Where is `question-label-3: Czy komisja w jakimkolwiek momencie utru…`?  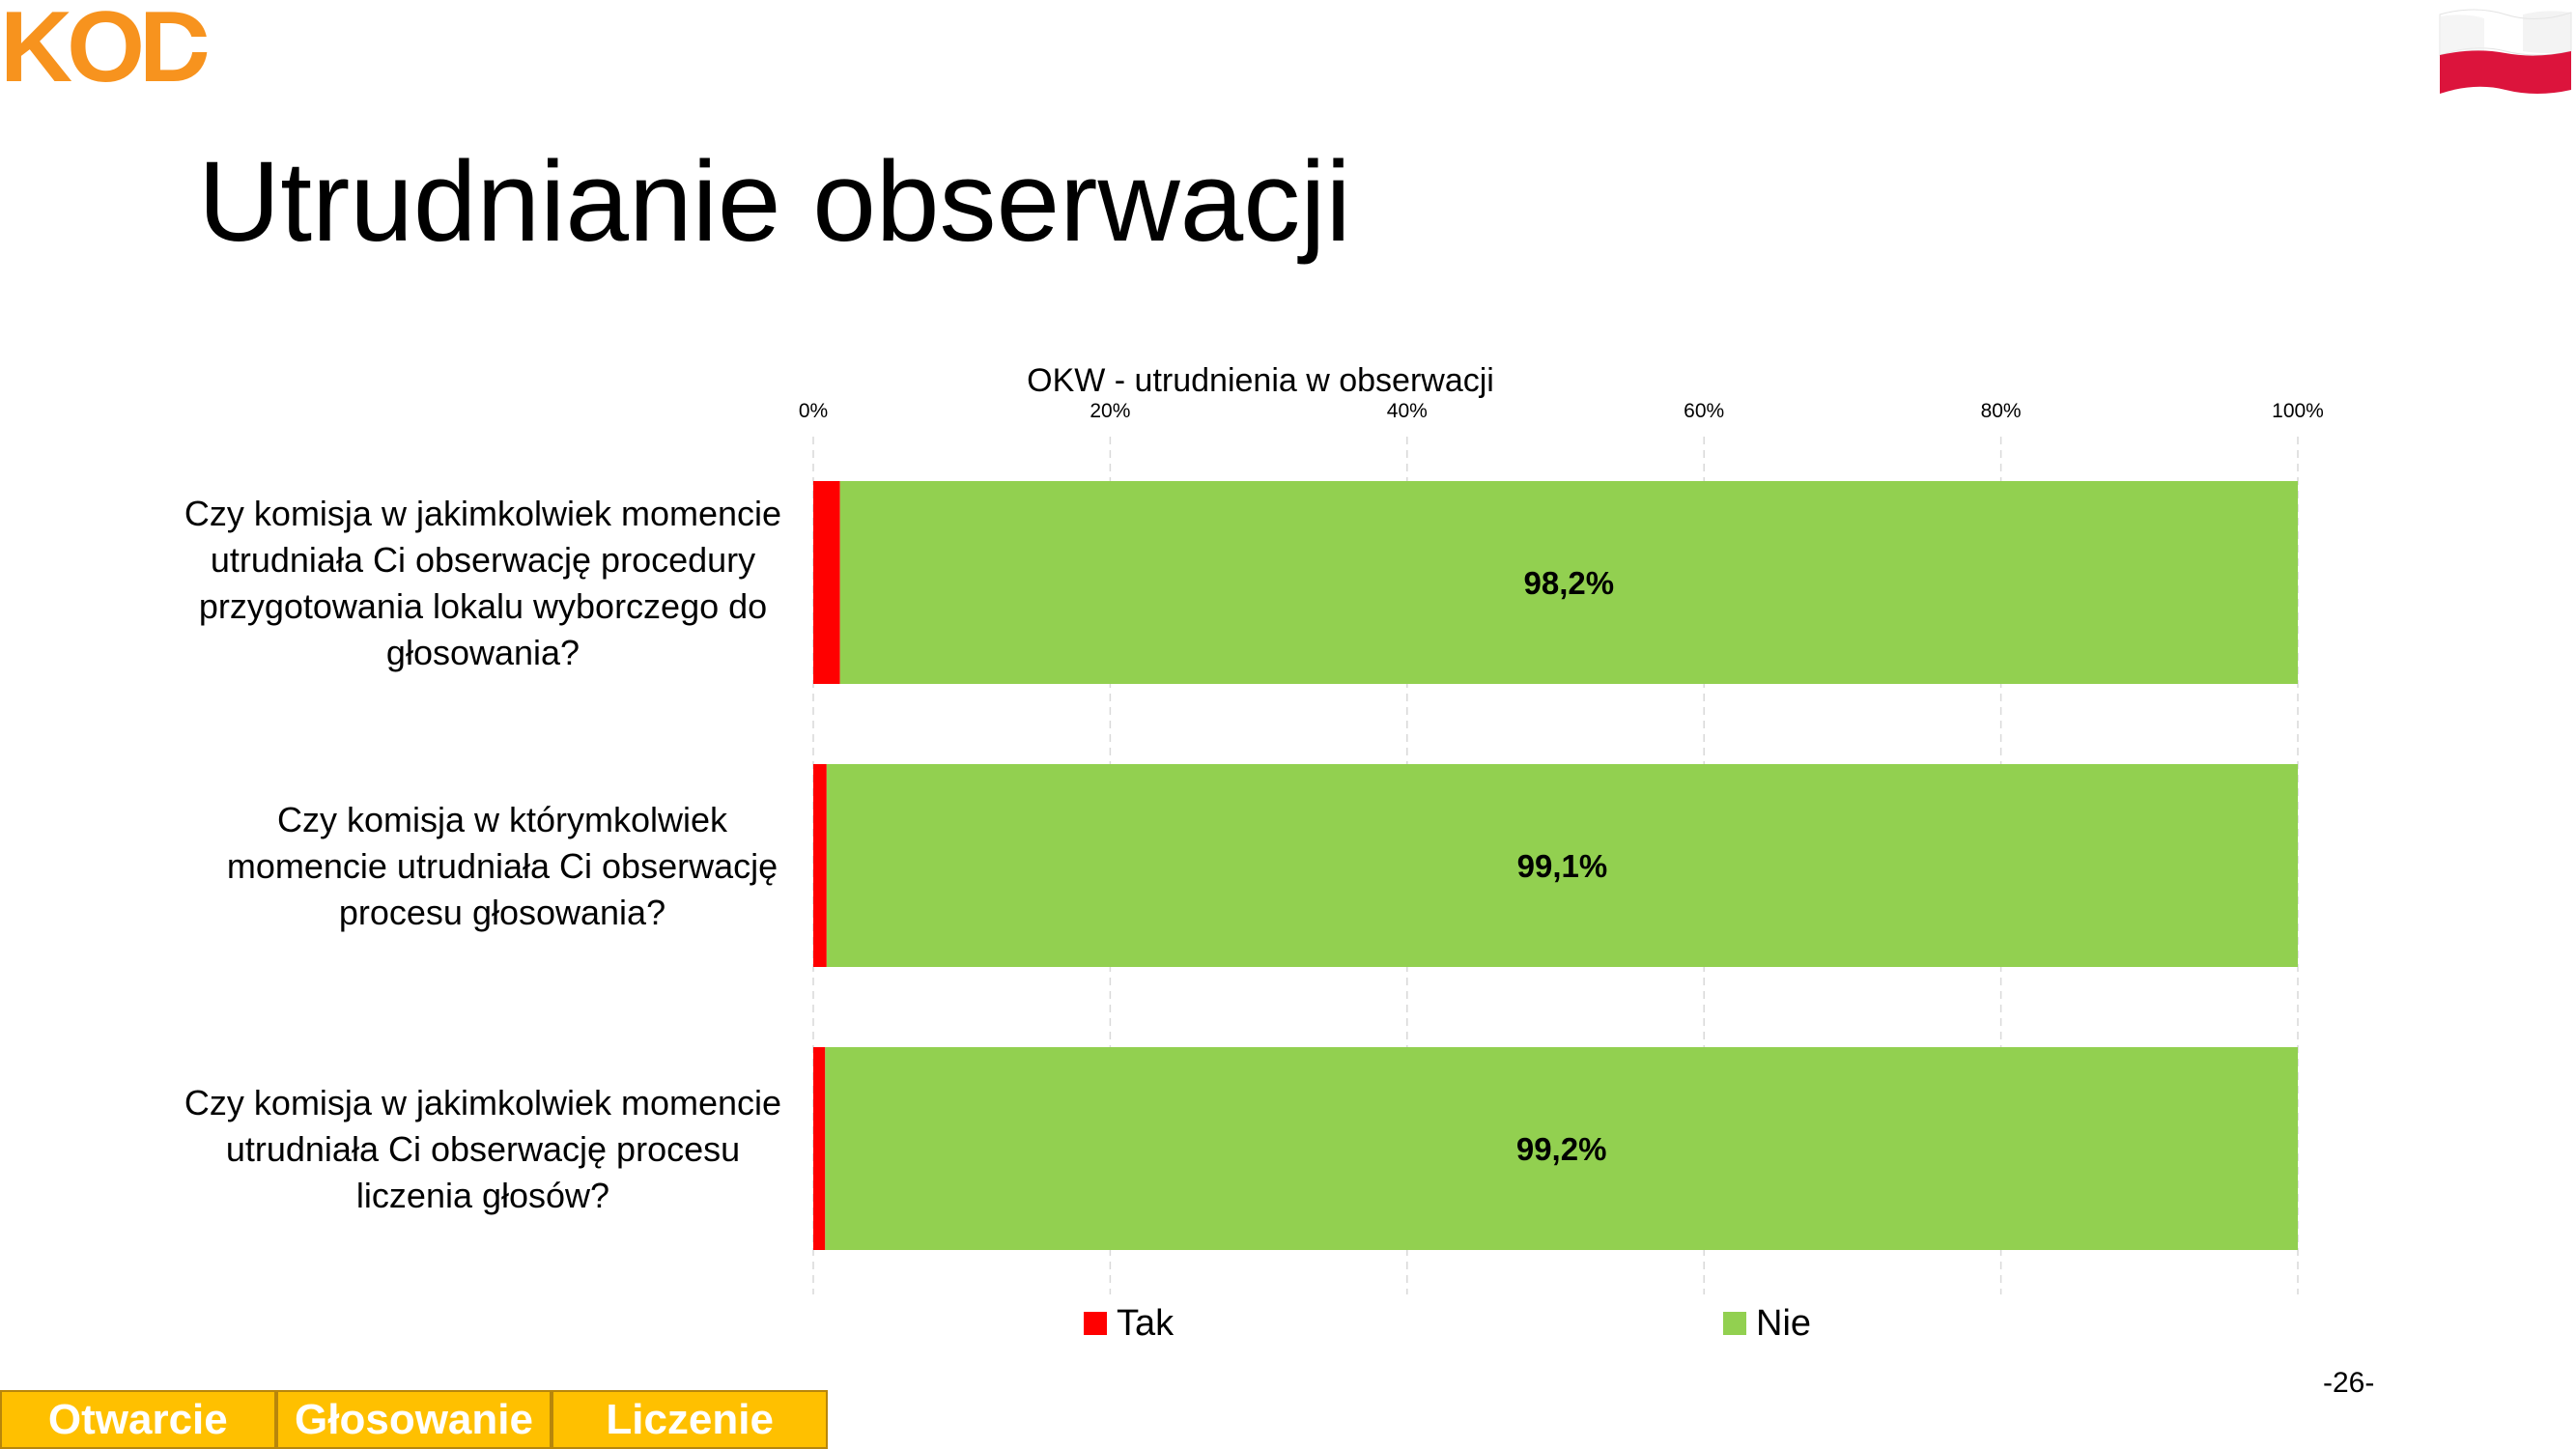
question-label-3: Czy komisja w jakimkolwiek momencie utru… is located at coordinates (483, 1149).